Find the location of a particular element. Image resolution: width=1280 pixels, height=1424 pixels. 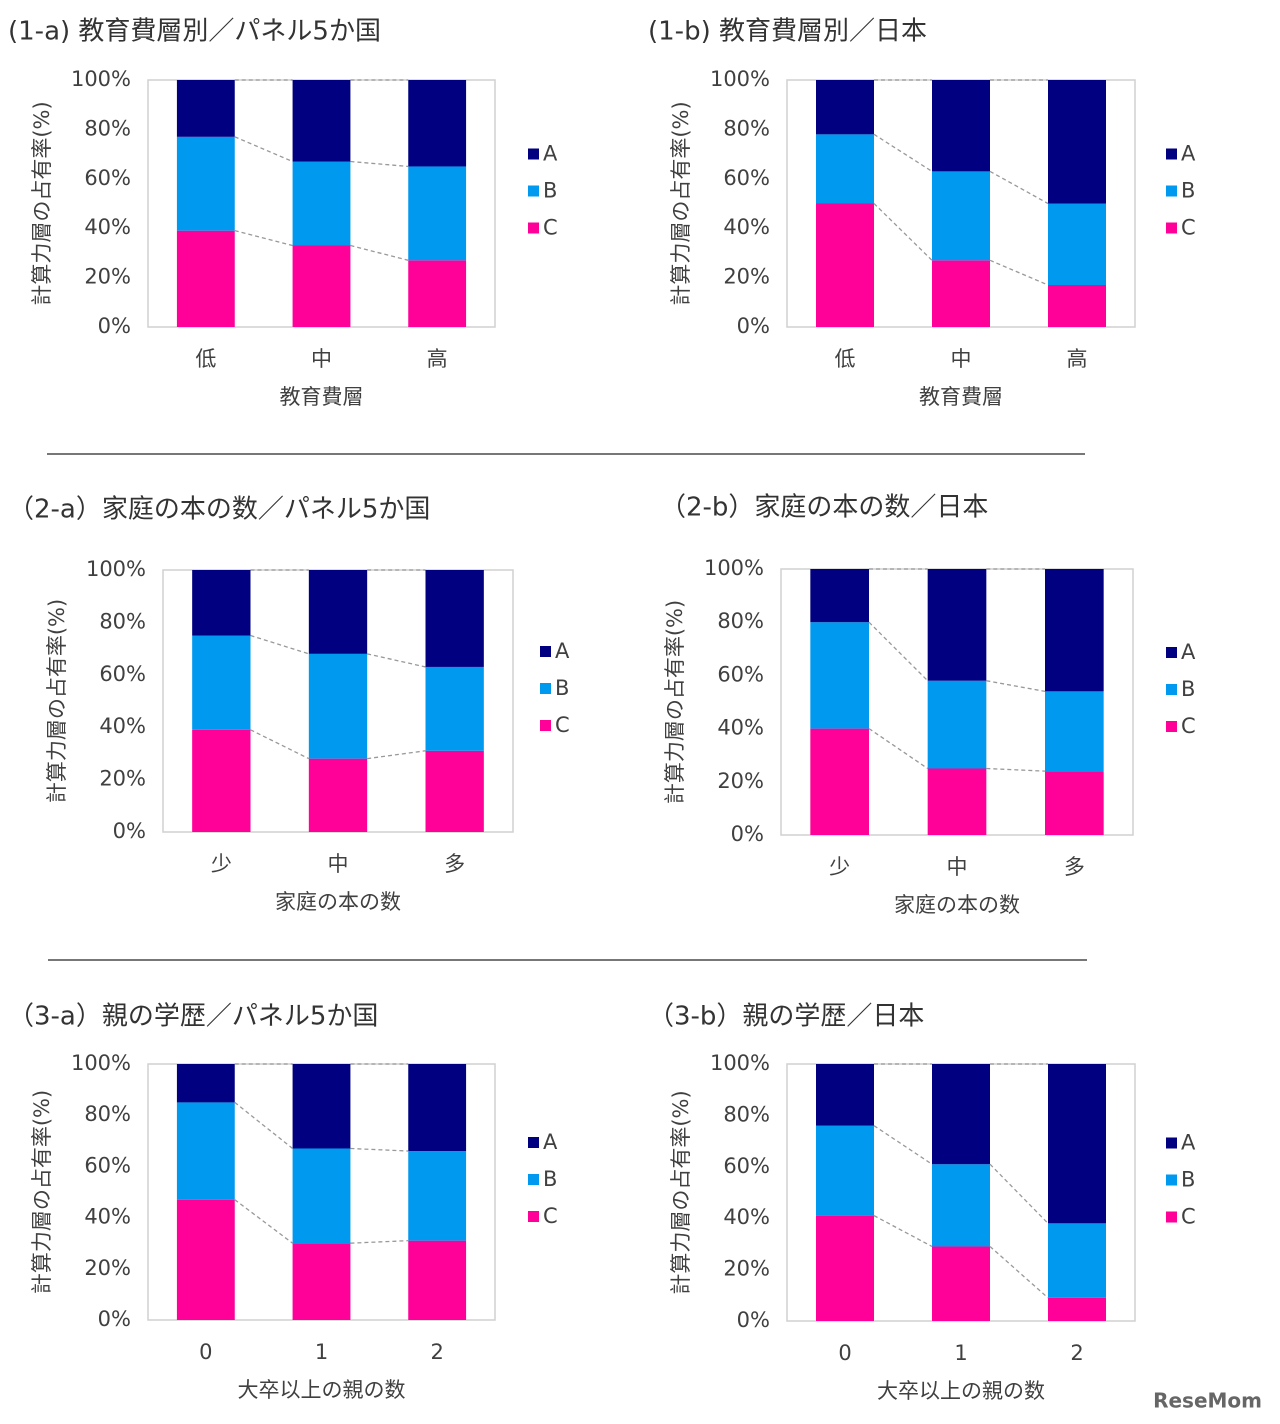

y-tick-label: 60% is located at coordinates (746, 1166).